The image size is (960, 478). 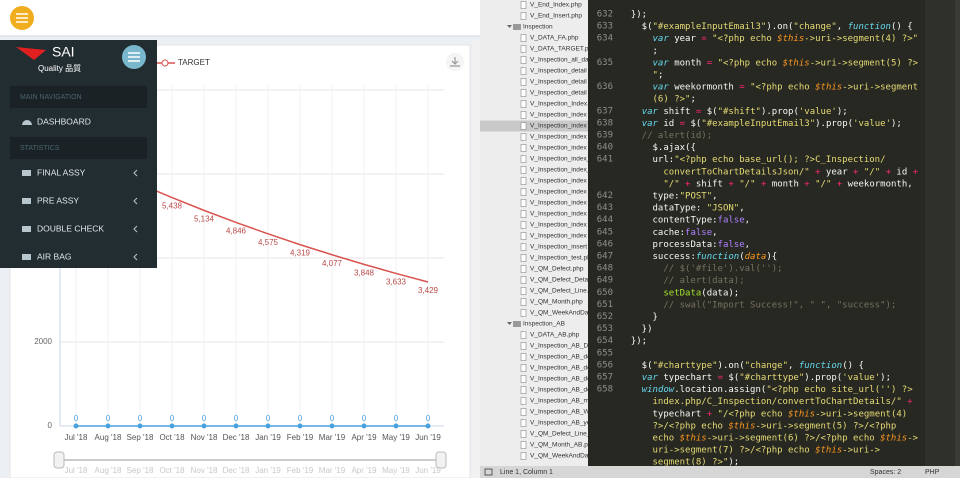 I want to click on code-token: echo, so click(x=666, y=438).